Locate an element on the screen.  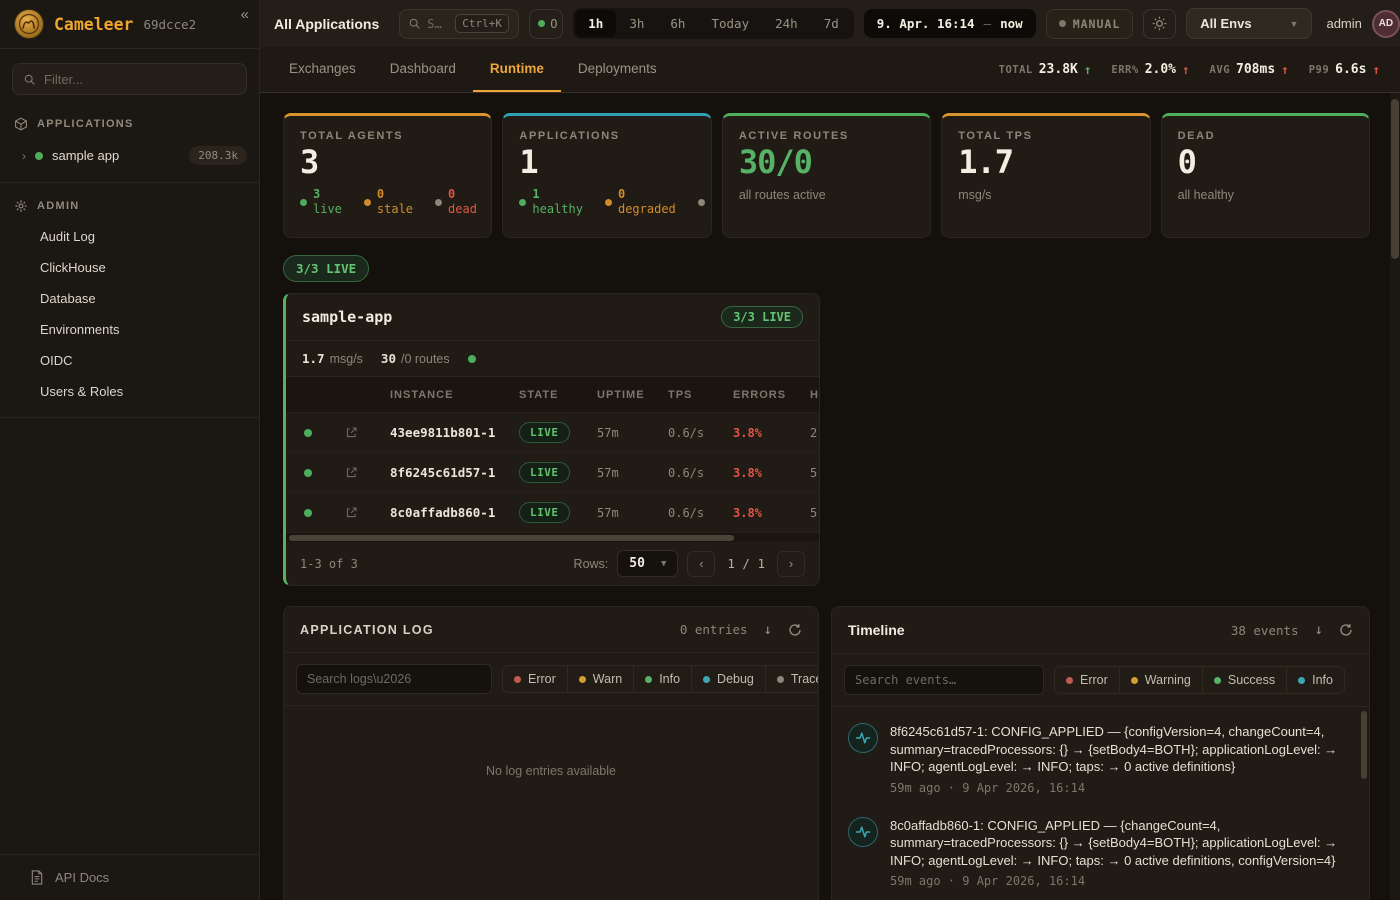
filter-label: Trace is located at coordinates (804, 679).